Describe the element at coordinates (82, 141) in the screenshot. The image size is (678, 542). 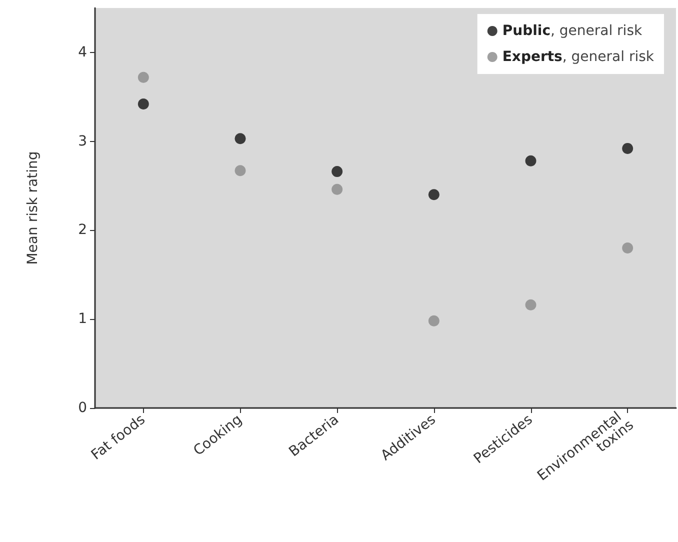
I see `y-tick-label: 3` at that location.